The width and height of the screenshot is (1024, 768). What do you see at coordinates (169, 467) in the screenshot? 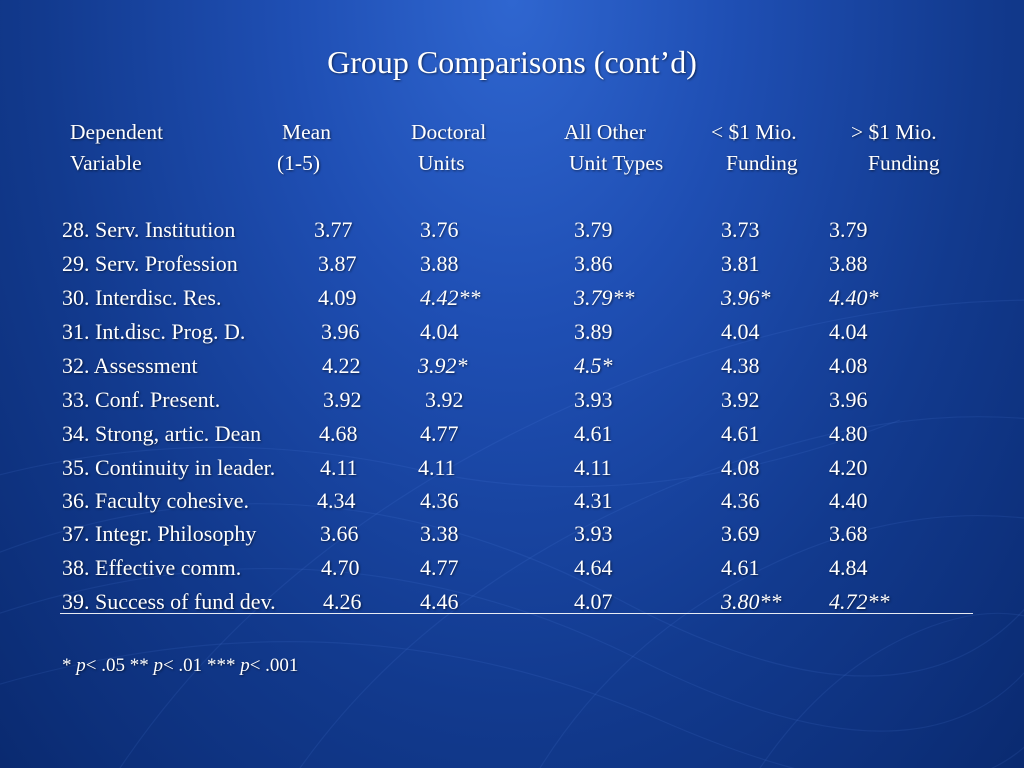
I see `row-label: 35. Continuity in leader.` at bounding box center [169, 467].